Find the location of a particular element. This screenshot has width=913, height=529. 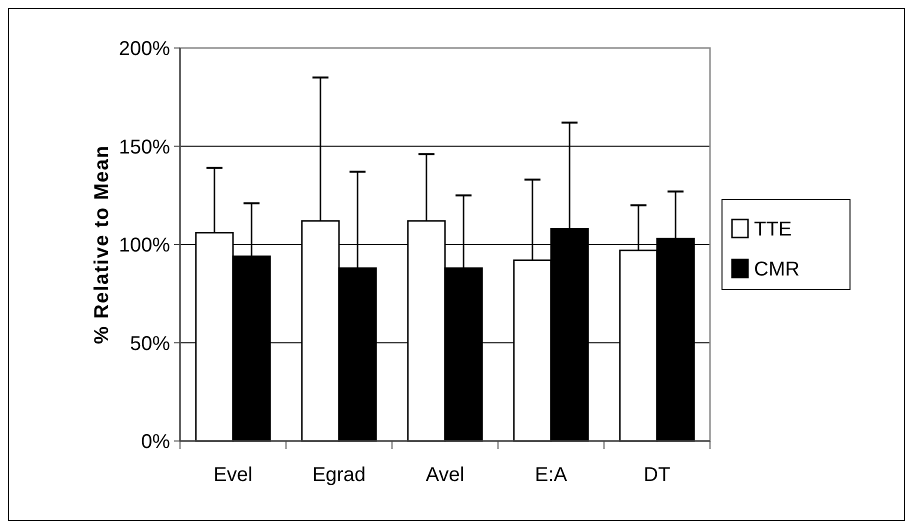

legend-label: TTE is located at coordinates (773, 229).